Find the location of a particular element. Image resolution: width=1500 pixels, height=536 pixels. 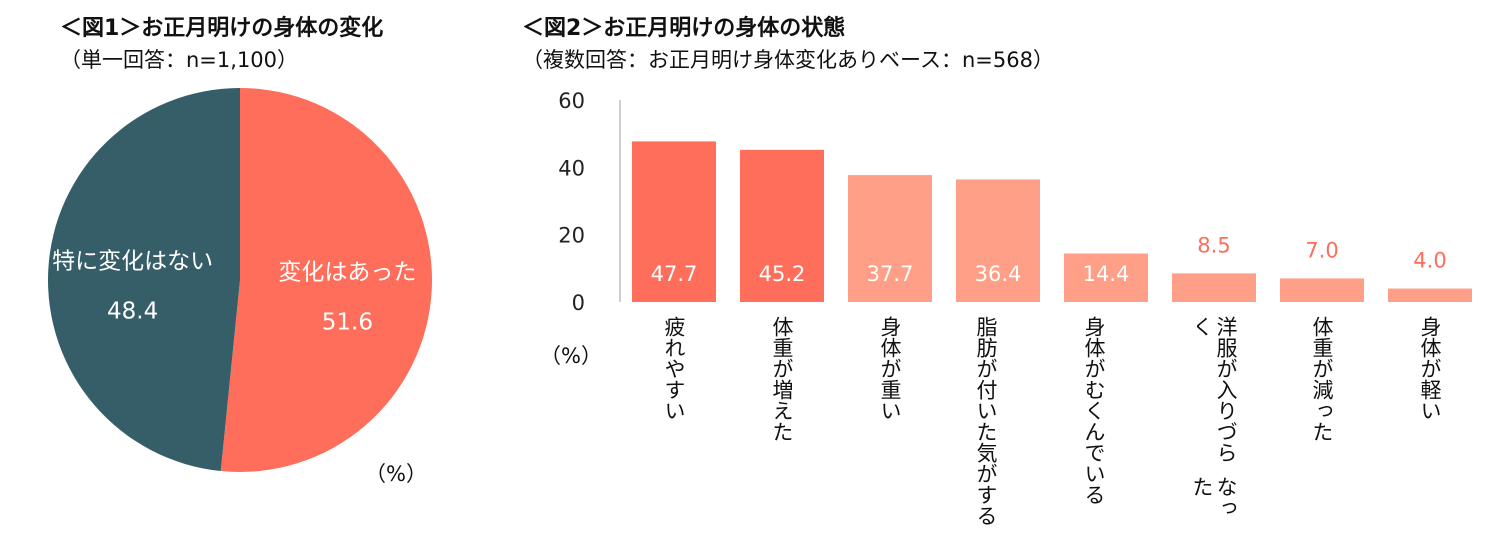

x-category-label: 疲れやすい is located at coordinates (674, 368).